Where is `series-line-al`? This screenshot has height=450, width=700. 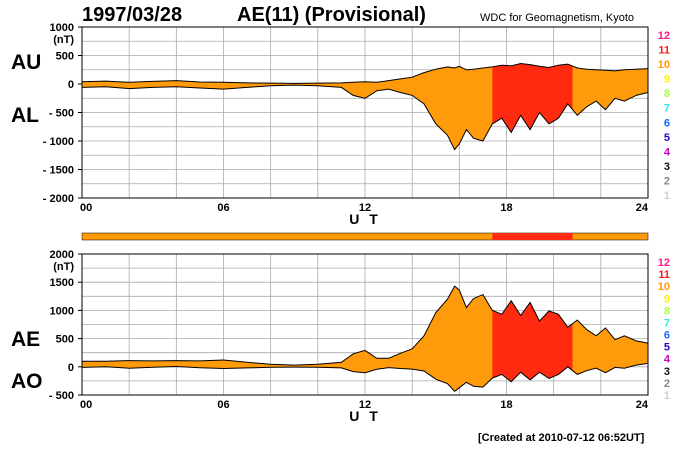 series-line-al is located at coordinates (365, 117).